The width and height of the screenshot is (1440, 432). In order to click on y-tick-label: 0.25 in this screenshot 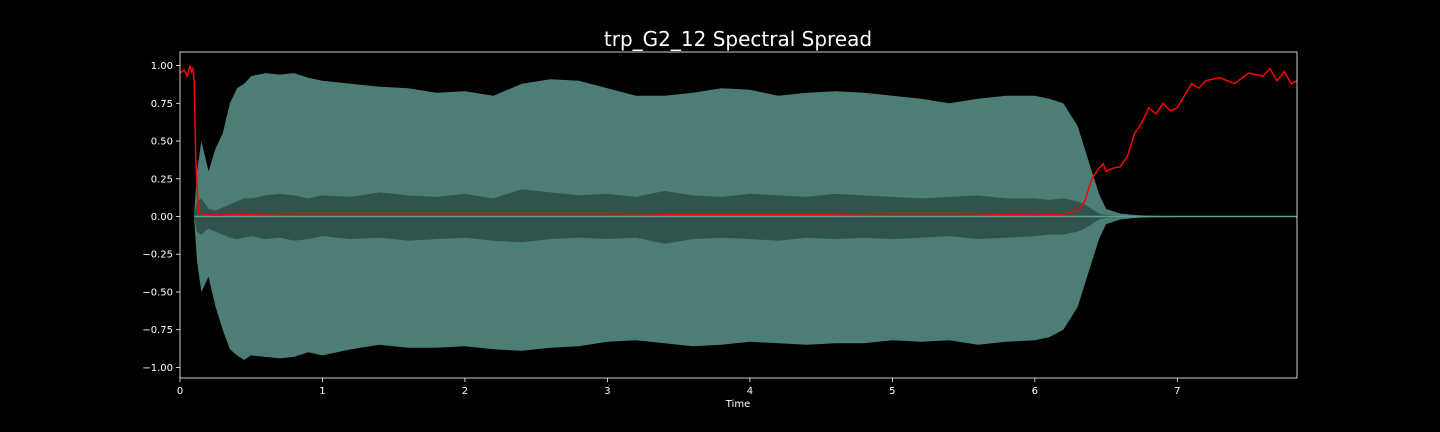, I will do `click(162, 179)`.